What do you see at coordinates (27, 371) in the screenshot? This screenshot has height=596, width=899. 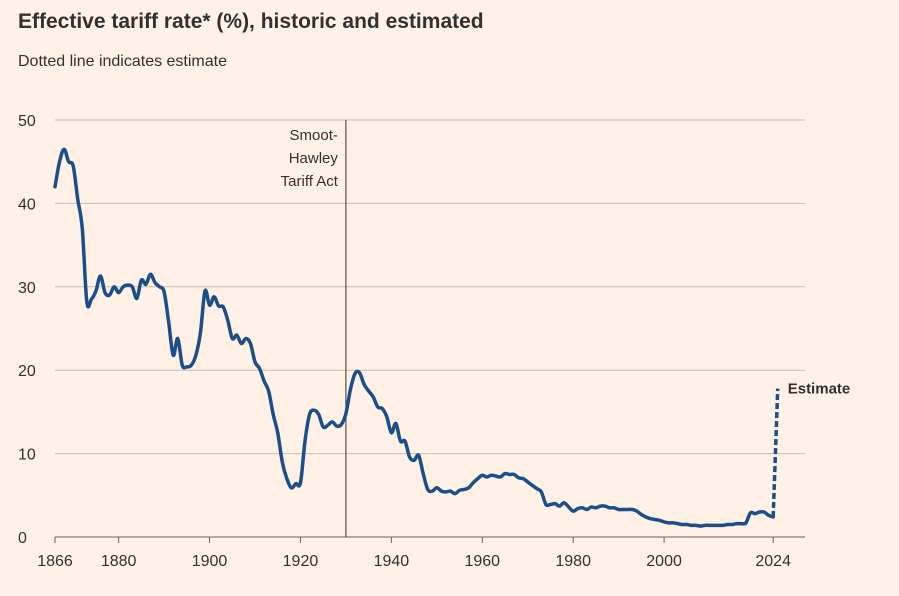 I see `y-tick-label-20: 20` at bounding box center [27, 371].